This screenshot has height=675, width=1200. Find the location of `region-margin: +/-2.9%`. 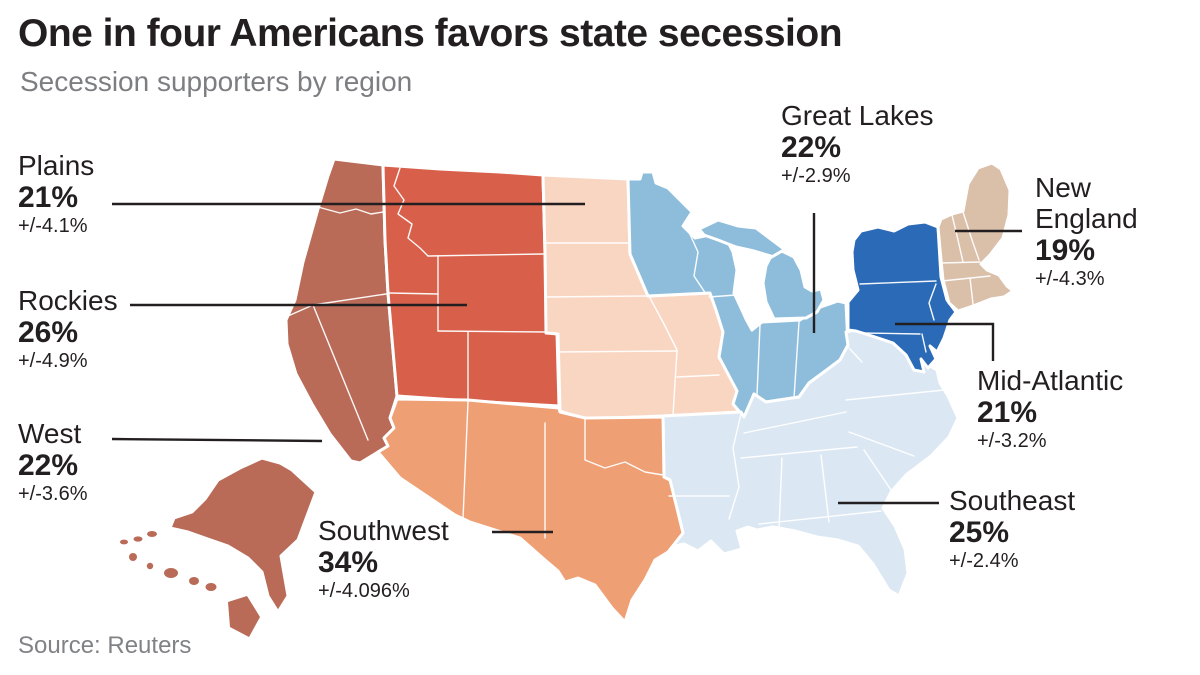

region-margin: +/-2.9% is located at coordinates (816, 176).